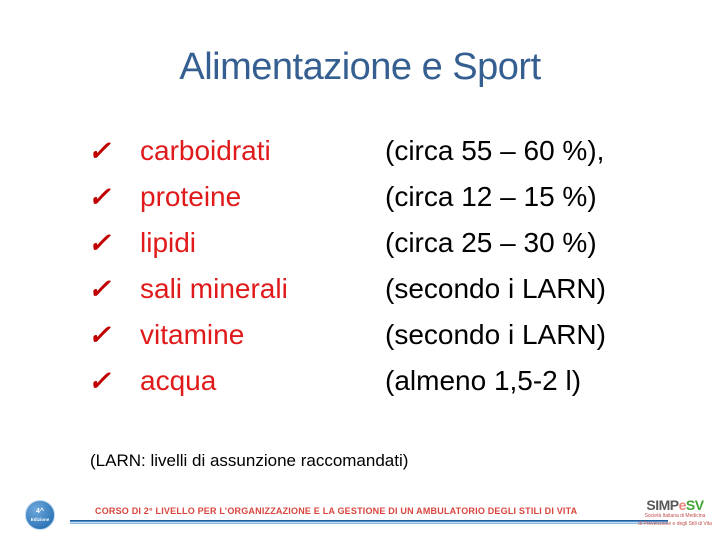 This screenshot has width=720, height=540. Describe the element at coordinates (675, 523) in the screenshot. I see `logo-tagline-2: di Prevenzione e degli Stili di Vita` at that location.